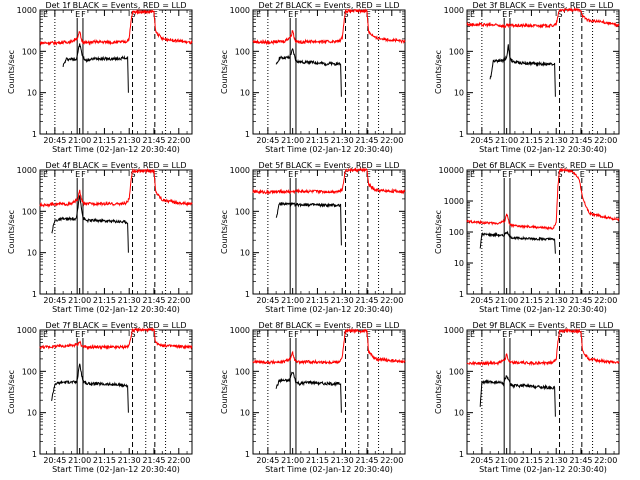 The width and height of the screenshot is (640, 480). I want to click on panel-title: Det 8f BLACK = Events, RED = LLD, so click(328, 325).